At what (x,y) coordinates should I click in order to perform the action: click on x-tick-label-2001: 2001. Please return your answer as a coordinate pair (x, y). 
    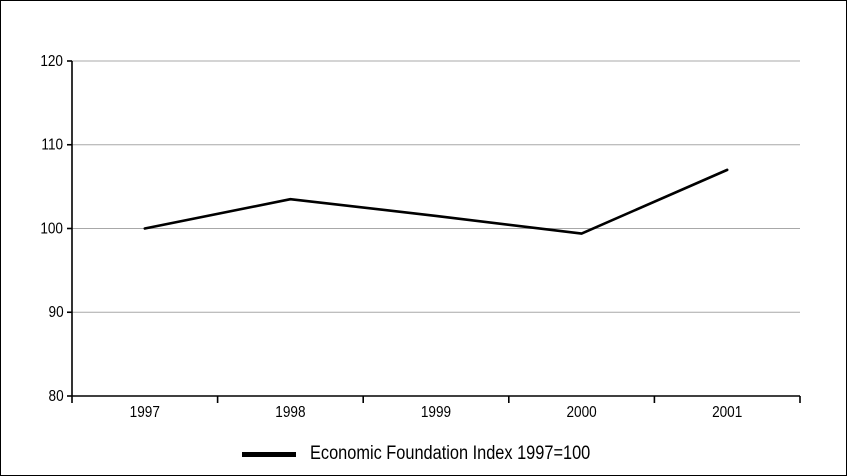
    Looking at the image, I should click on (727, 412).